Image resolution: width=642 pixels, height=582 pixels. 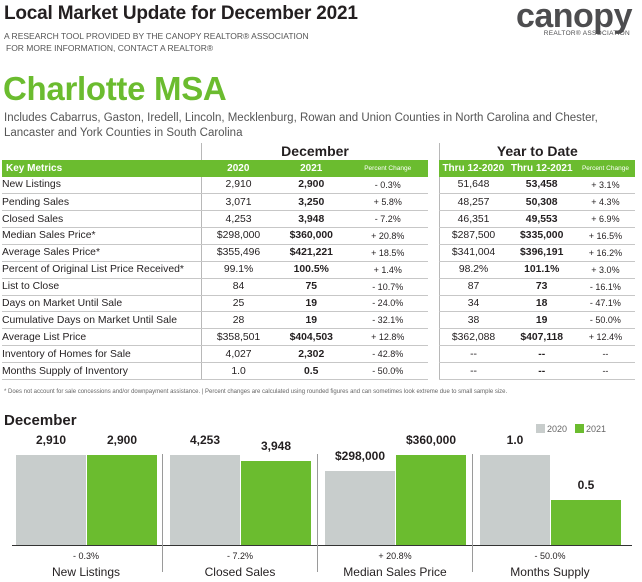 What do you see at coordinates (473, 219) in the screenshot?
I see `cell-ytd-2020: 46,351` at bounding box center [473, 219].